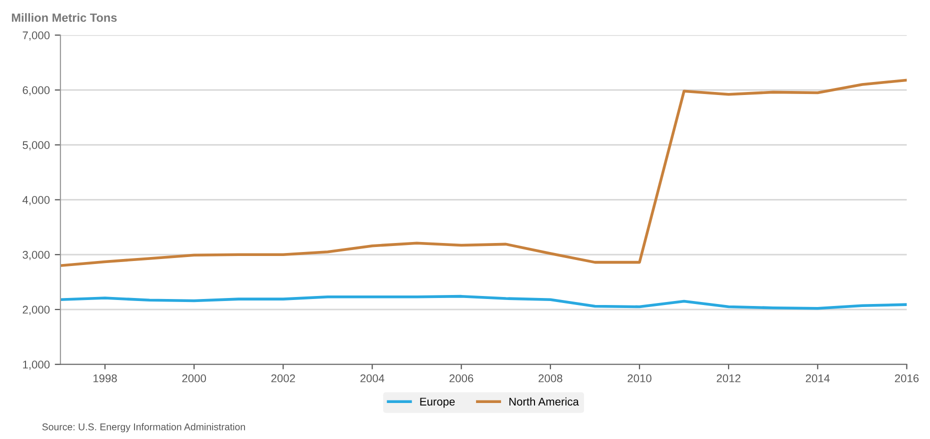 The height and width of the screenshot is (439, 930). What do you see at coordinates (437, 403) in the screenshot?
I see `legend-label: Europe` at bounding box center [437, 403].